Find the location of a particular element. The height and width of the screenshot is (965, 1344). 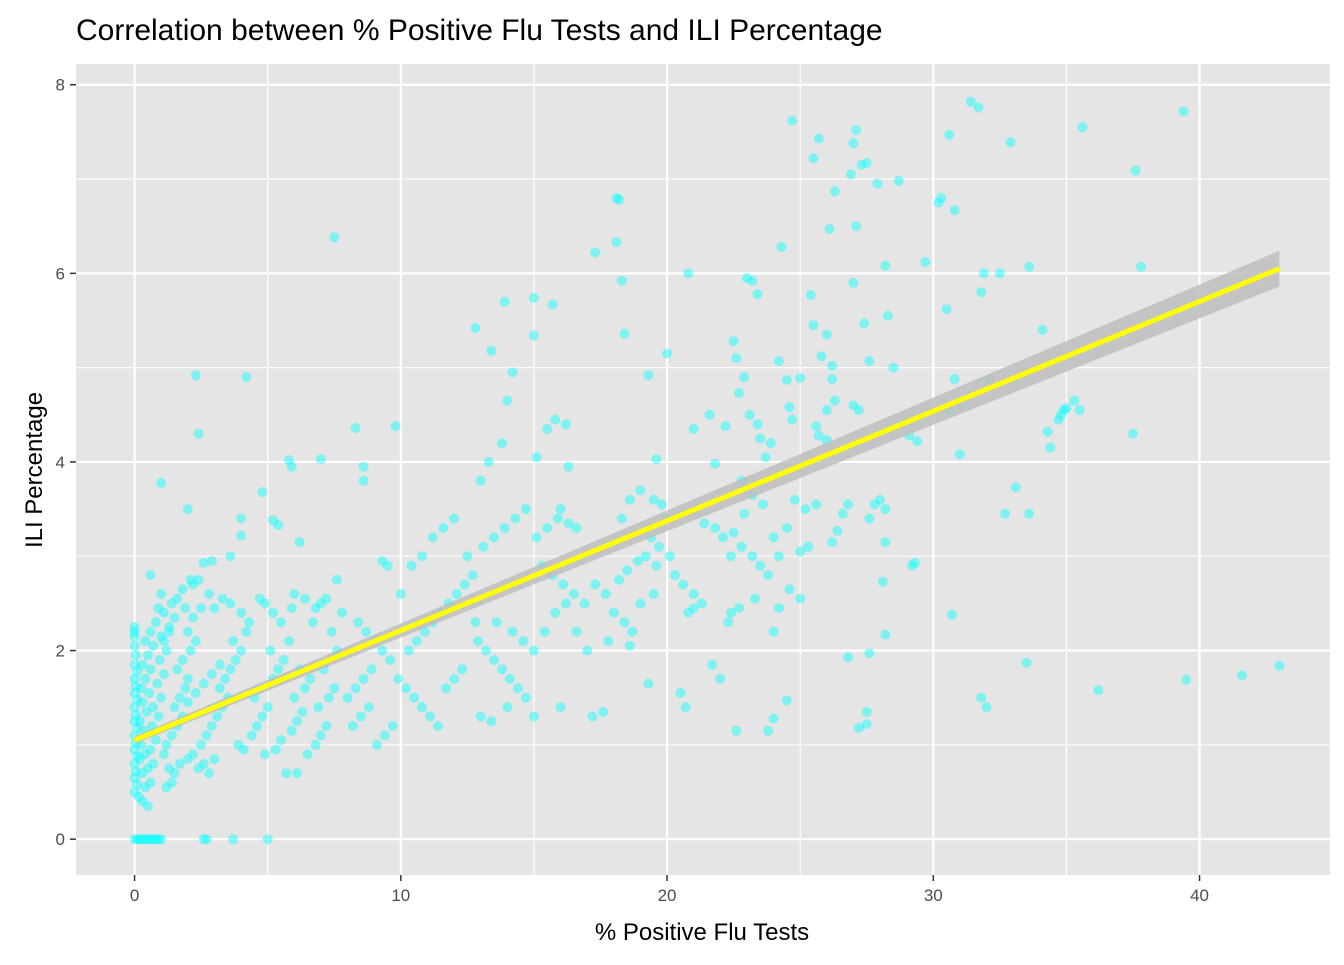

y-tick-label: 6 is located at coordinates (60, 273).